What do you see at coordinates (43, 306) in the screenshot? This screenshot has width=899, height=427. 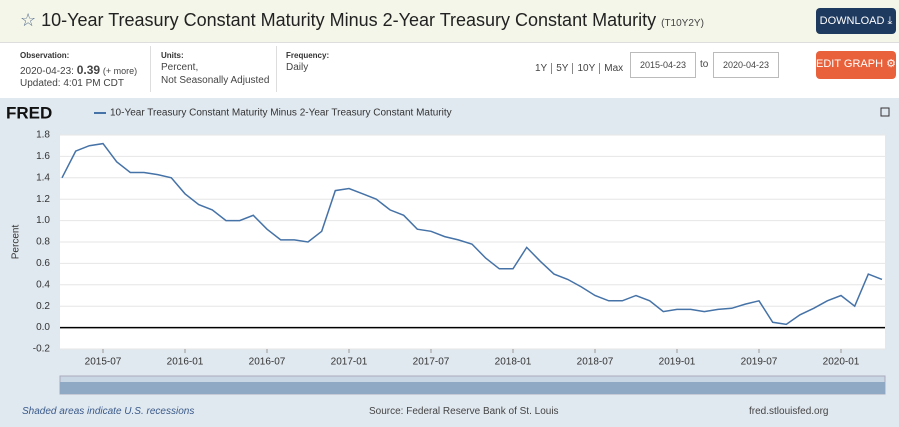 I see `y-tick-label: 0.2` at bounding box center [43, 306].